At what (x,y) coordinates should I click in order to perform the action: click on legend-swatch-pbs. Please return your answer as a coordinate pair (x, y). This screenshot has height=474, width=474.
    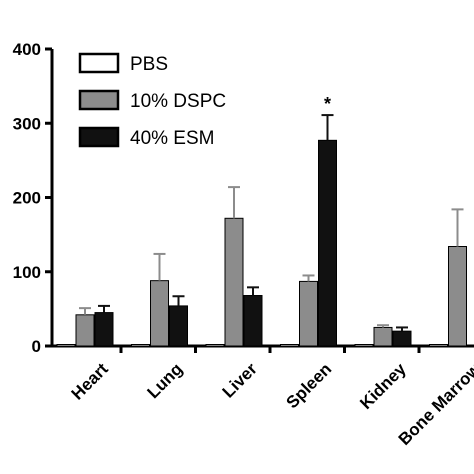
    Looking at the image, I should click on (99, 63).